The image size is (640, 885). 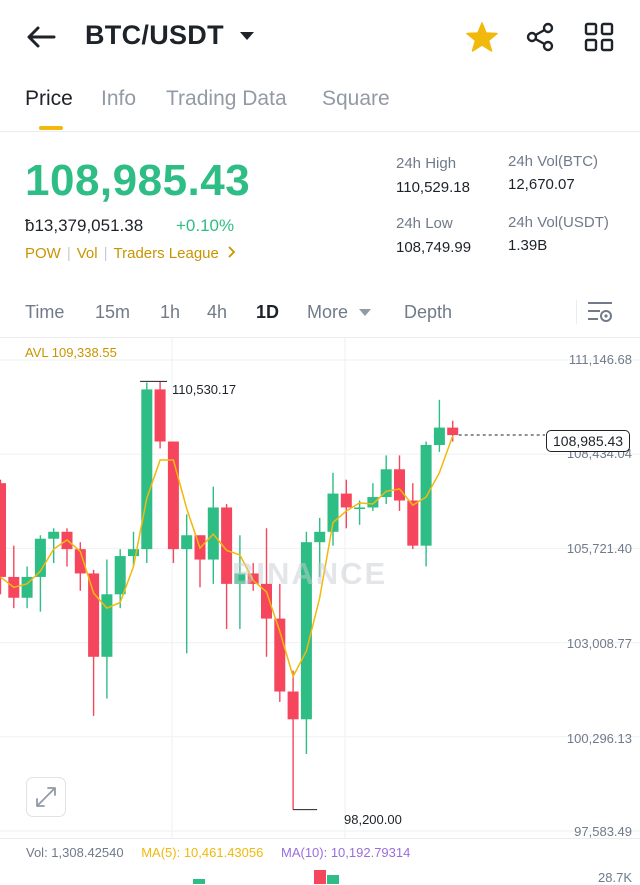 What do you see at coordinates (43, 253) in the screenshot?
I see `tag-pow: POW` at bounding box center [43, 253].